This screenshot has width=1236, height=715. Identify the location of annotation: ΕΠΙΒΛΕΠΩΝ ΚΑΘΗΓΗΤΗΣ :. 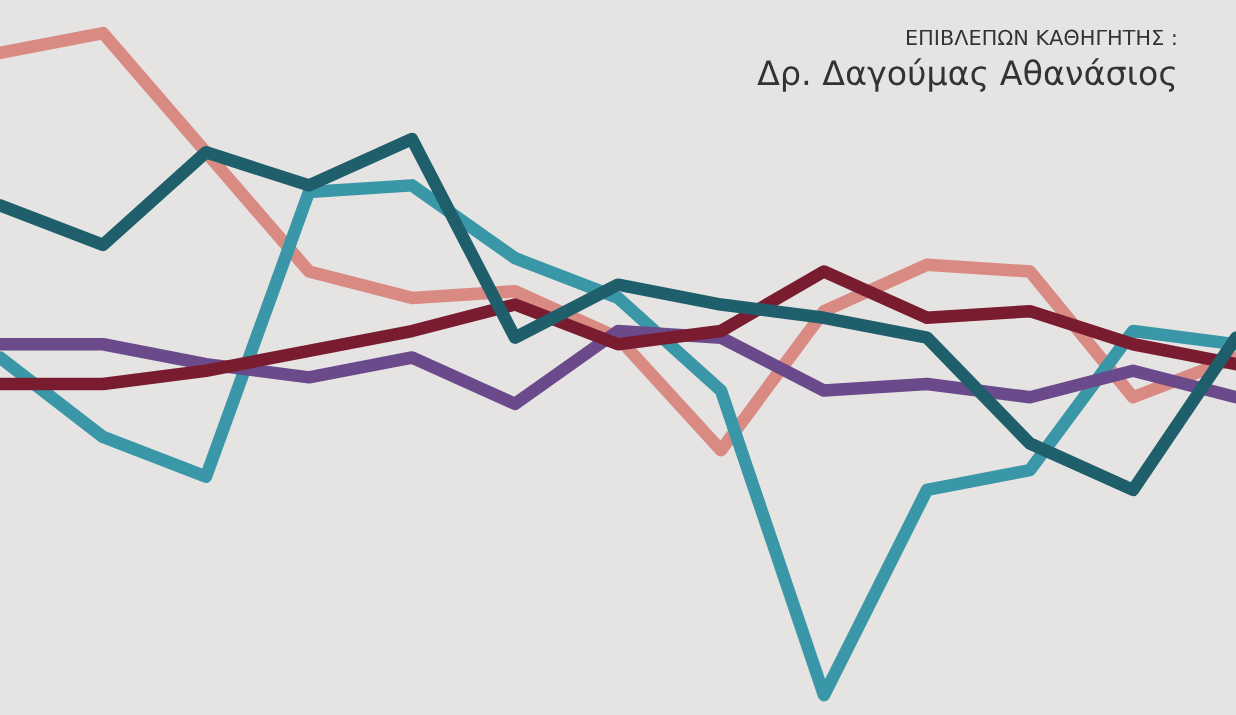
(1041, 37).